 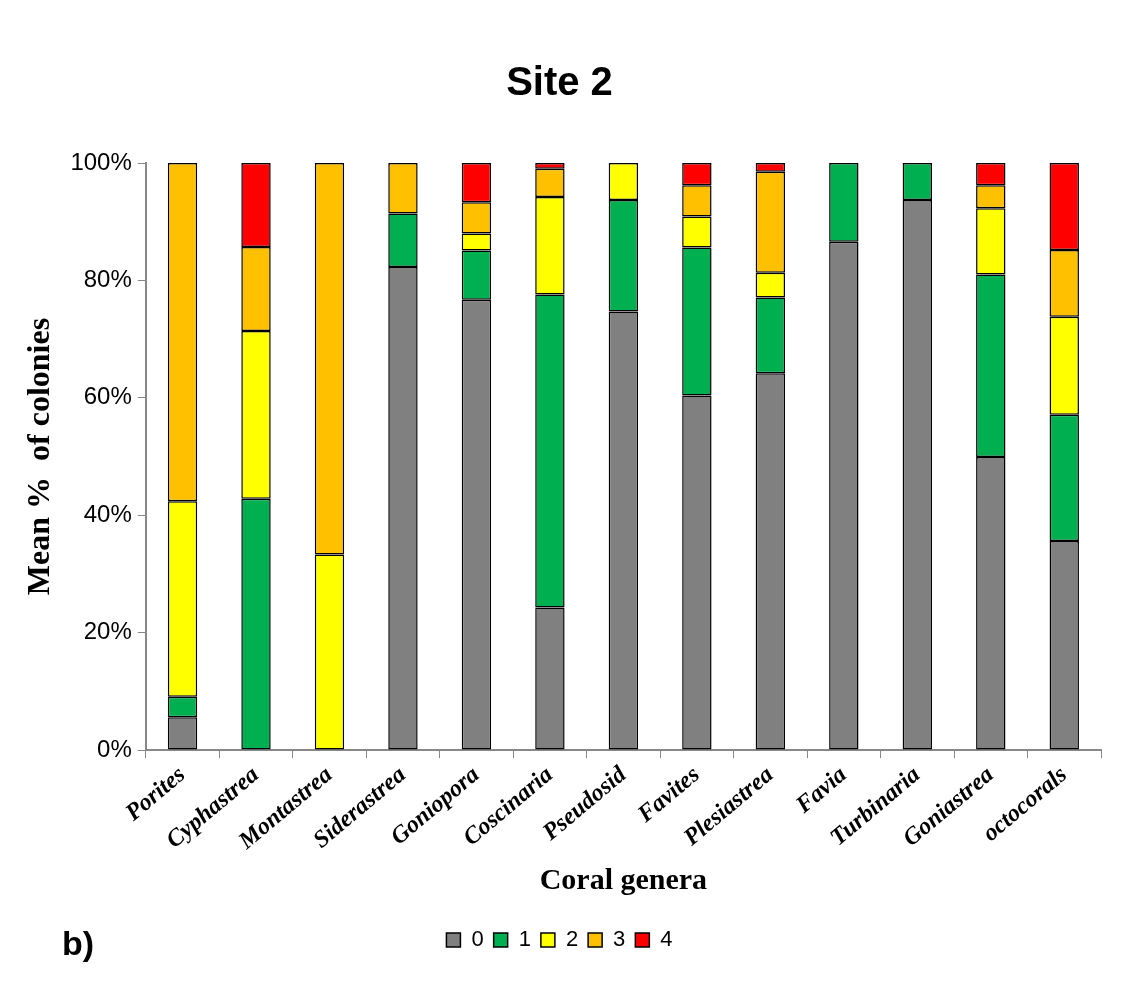 What do you see at coordinates (572, 939) in the screenshot?
I see `legend-label: 2` at bounding box center [572, 939].